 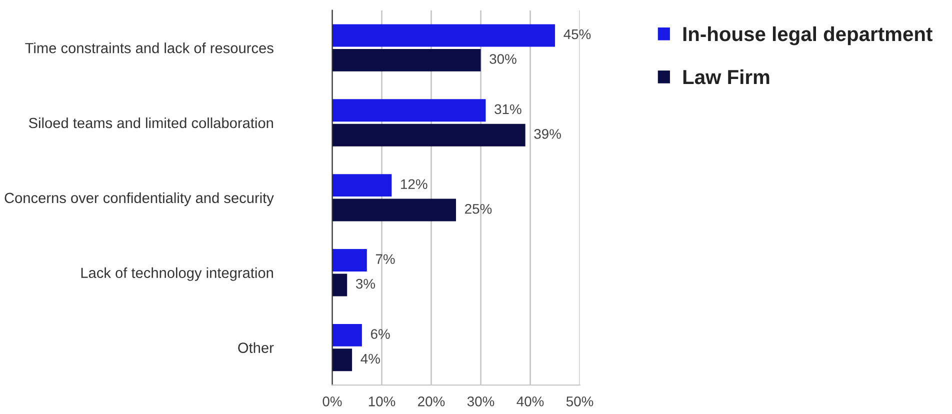 What do you see at coordinates (385, 259) in the screenshot?
I see `data-label: 7%` at bounding box center [385, 259].